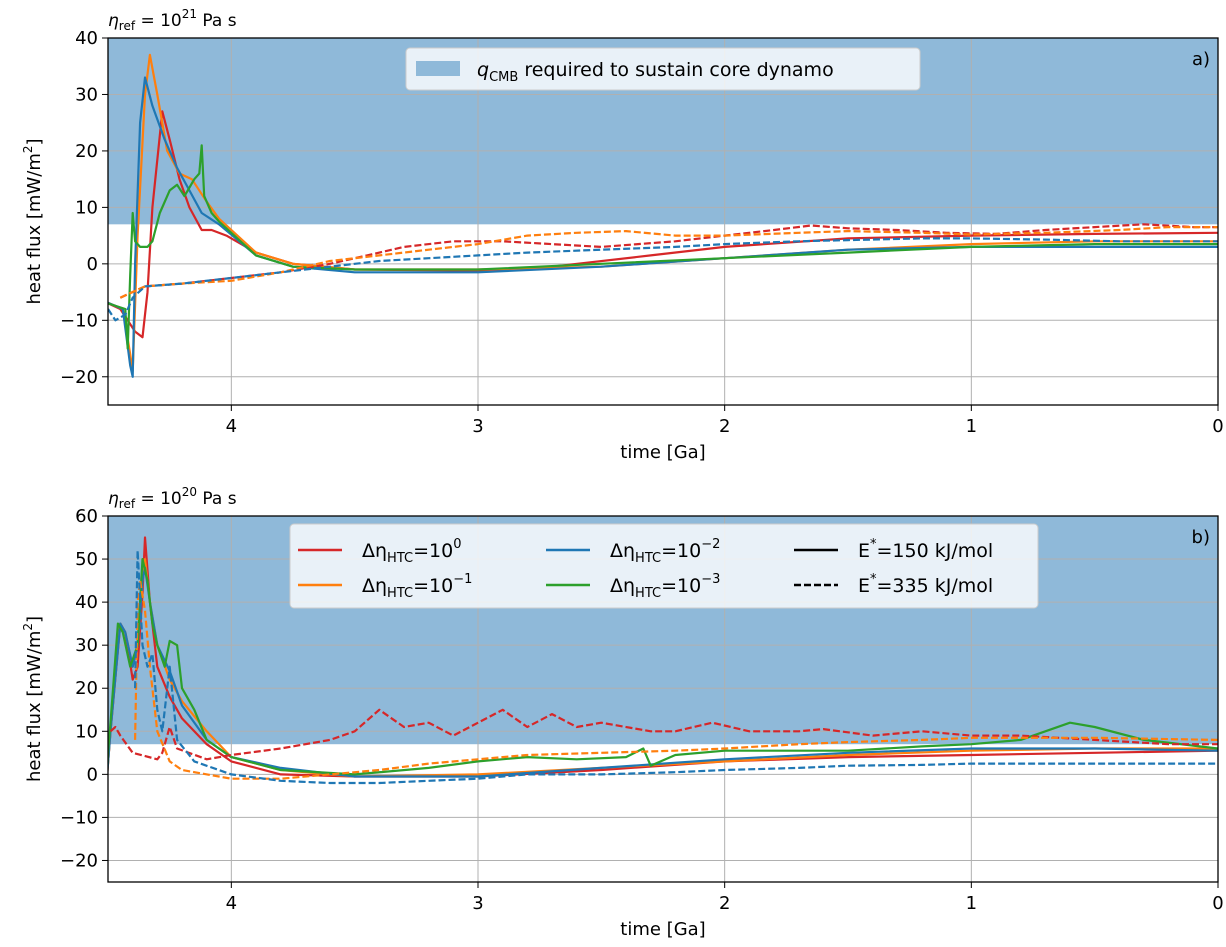  I want to click on legend-label: qCMB required to sustain core dynamo, so click(655, 72).